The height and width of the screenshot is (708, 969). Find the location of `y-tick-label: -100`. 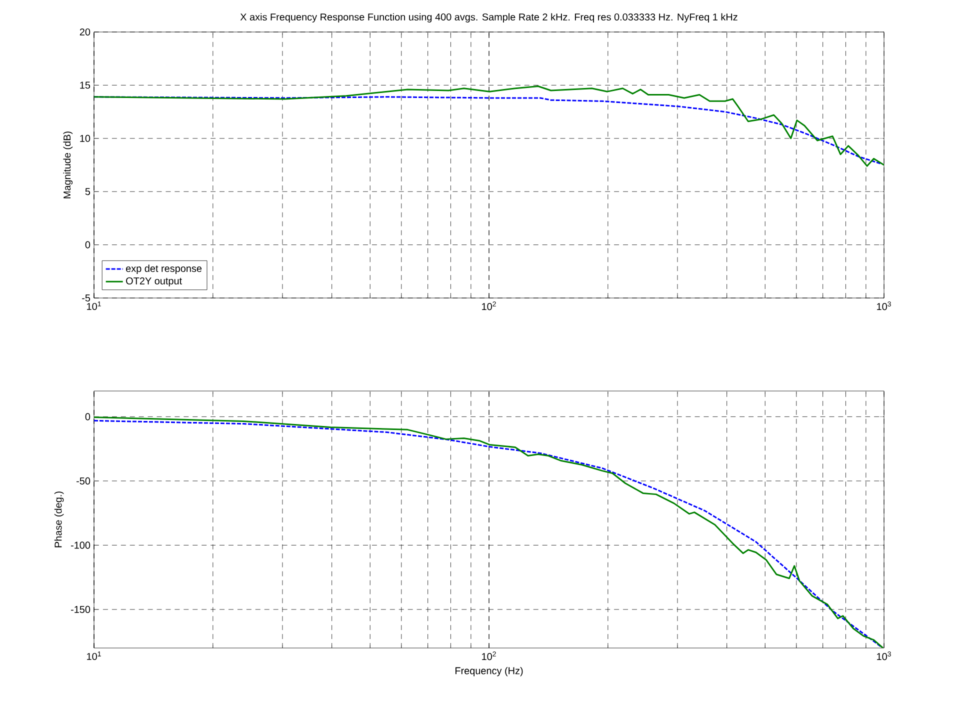

y-tick-label: -100 is located at coordinates (80, 545).